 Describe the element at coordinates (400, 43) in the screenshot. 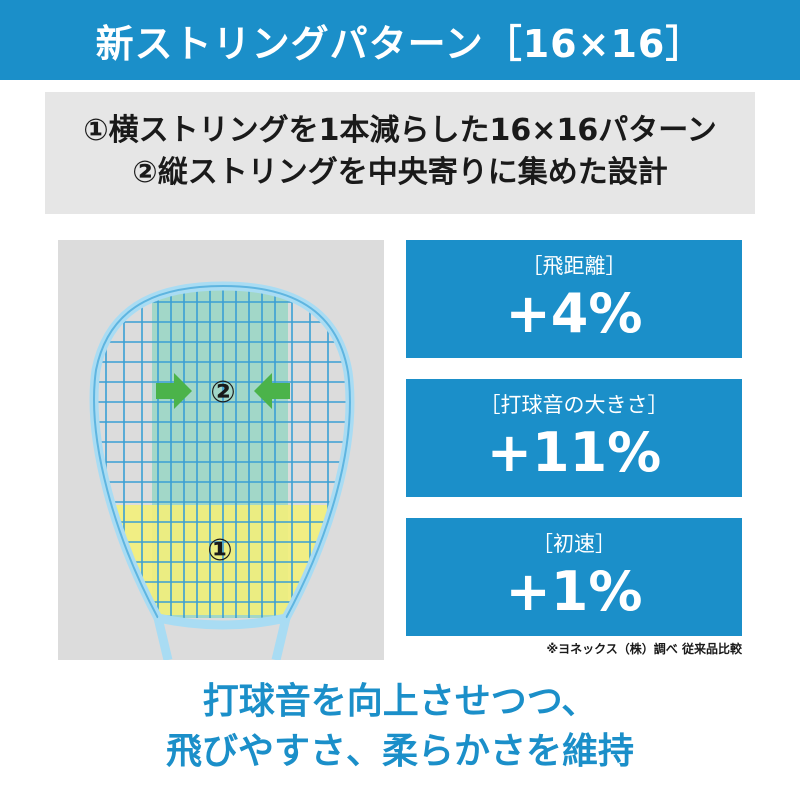

I see `page-title: 新ストリングパターン［16×16］` at that location.